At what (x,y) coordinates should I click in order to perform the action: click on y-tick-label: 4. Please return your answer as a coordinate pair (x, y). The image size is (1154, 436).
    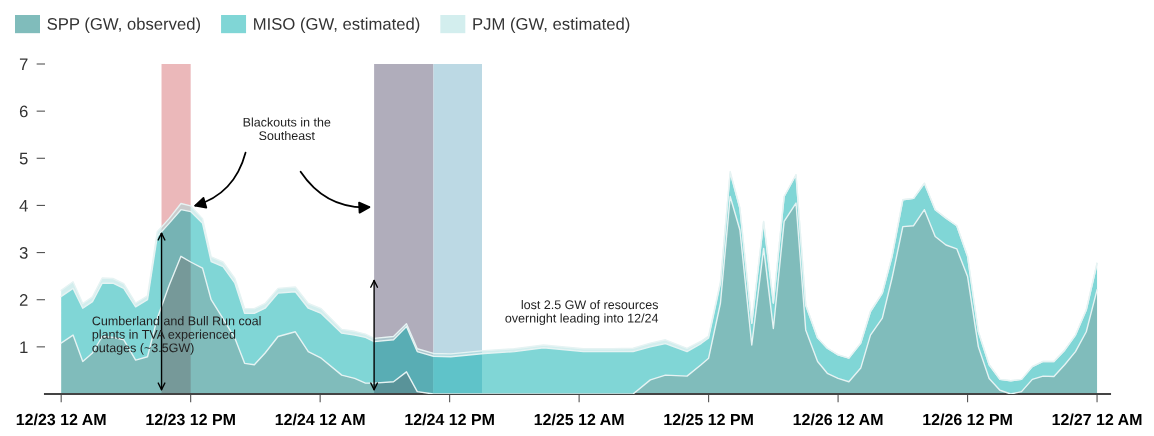
    Looking at the image, I should click on (23, 206).